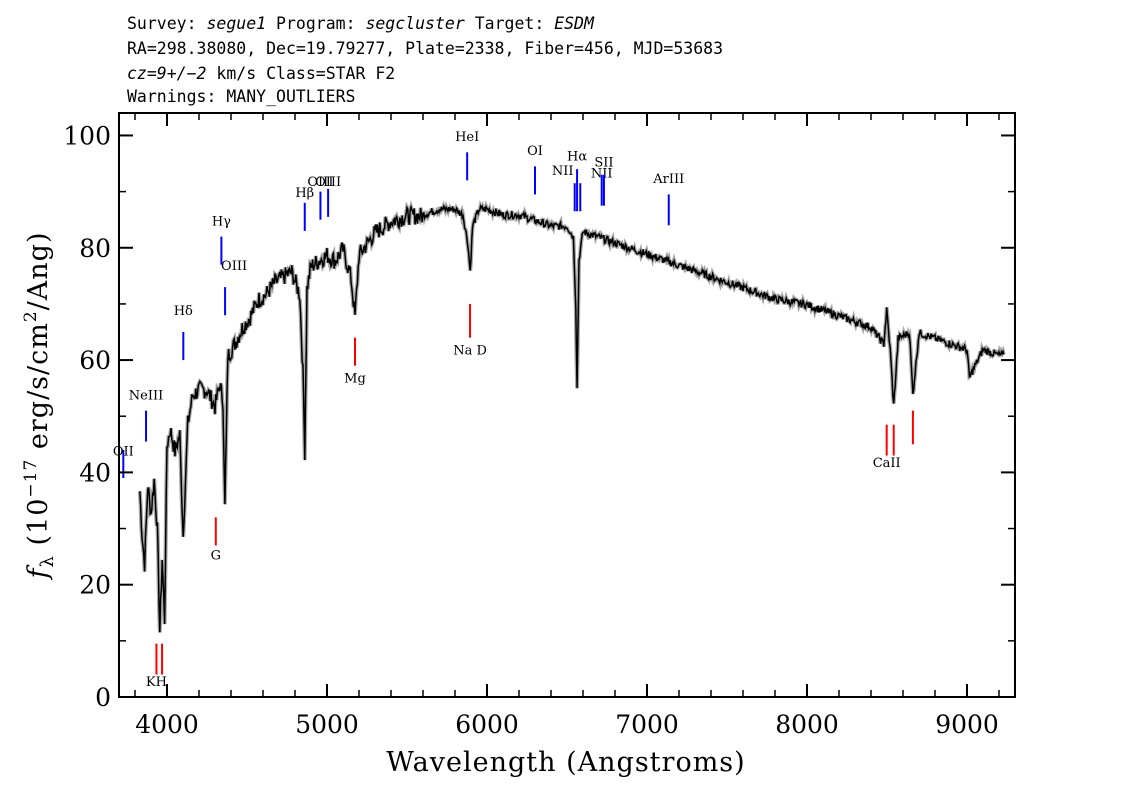 This screenshot has width=1134, height=810. What do you see at coordinates (123, 452) in the screenshot?
I see `line-marker-label: OII` at bounding box center [123, 452].